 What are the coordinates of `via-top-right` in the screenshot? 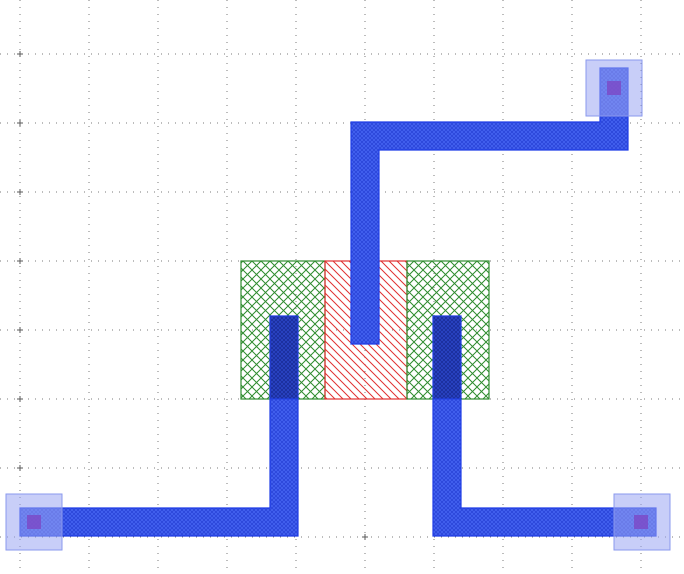 It's located at (614, 88).